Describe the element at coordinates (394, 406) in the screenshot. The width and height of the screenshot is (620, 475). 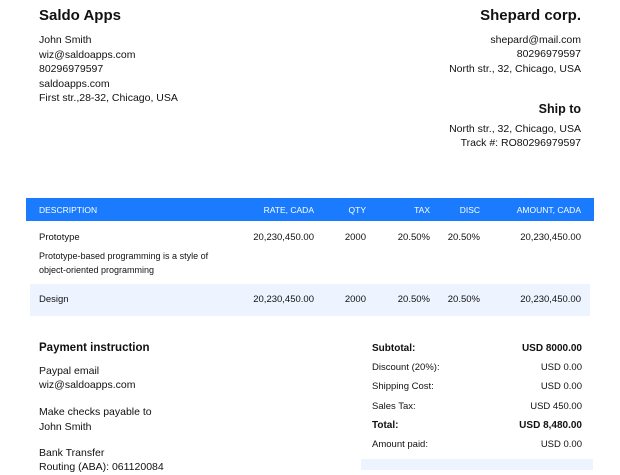
I see `summary-label: Sales Tax:` at that location.